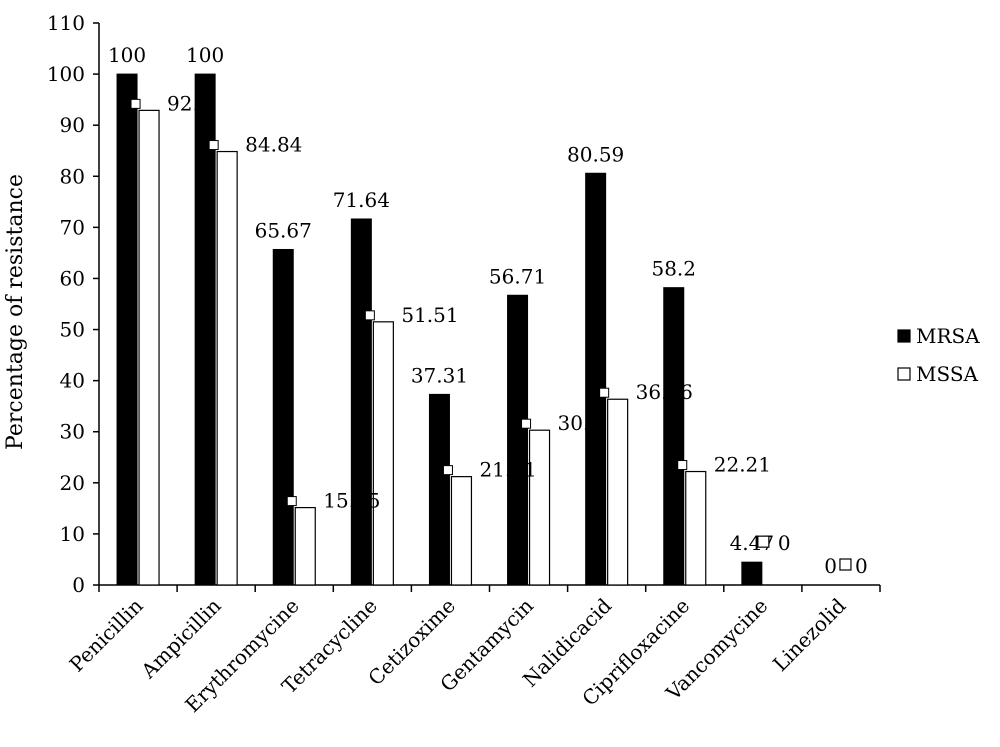  What do you see at coordinates (72, 227) in the screenshot?
I see `y-tick-label: 70` at bounding box center [72, 227].